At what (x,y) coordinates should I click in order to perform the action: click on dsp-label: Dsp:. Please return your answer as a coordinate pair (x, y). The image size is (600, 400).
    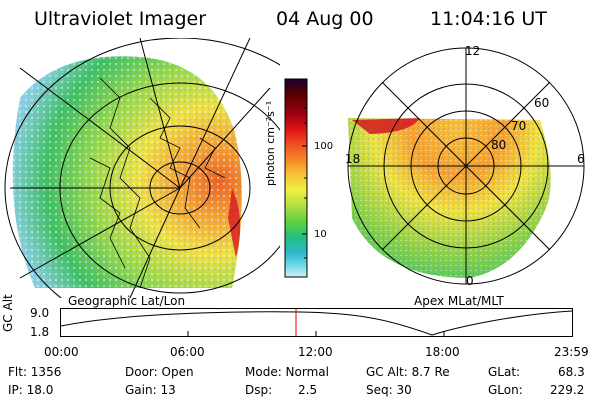
    Looking at the image, I should click on (259, 390).